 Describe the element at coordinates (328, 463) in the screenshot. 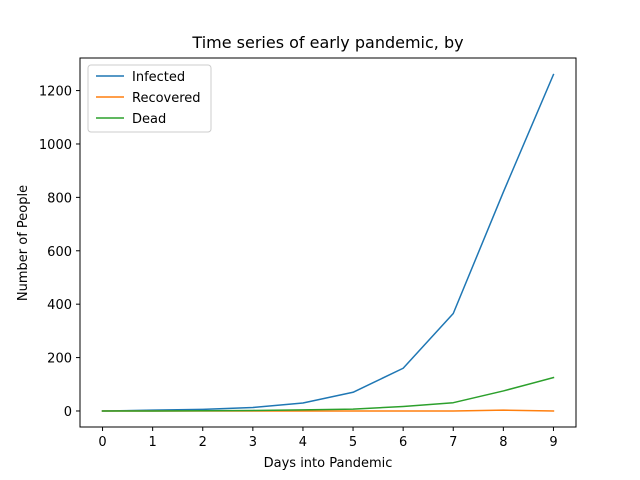

I see `x-axis-label: Days into Pandemic` at that location.